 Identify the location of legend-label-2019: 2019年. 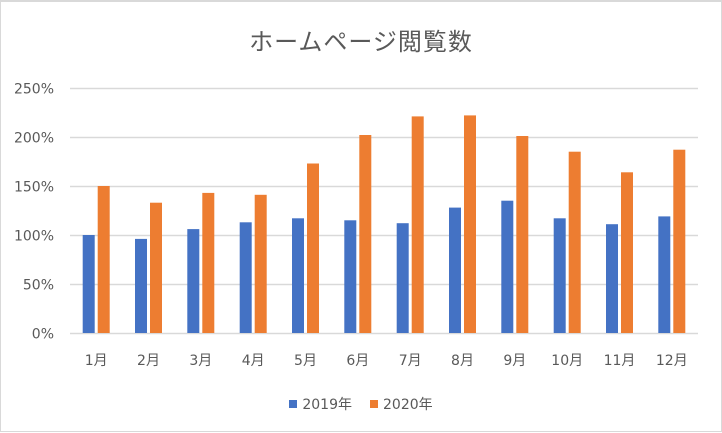
(327, 405).